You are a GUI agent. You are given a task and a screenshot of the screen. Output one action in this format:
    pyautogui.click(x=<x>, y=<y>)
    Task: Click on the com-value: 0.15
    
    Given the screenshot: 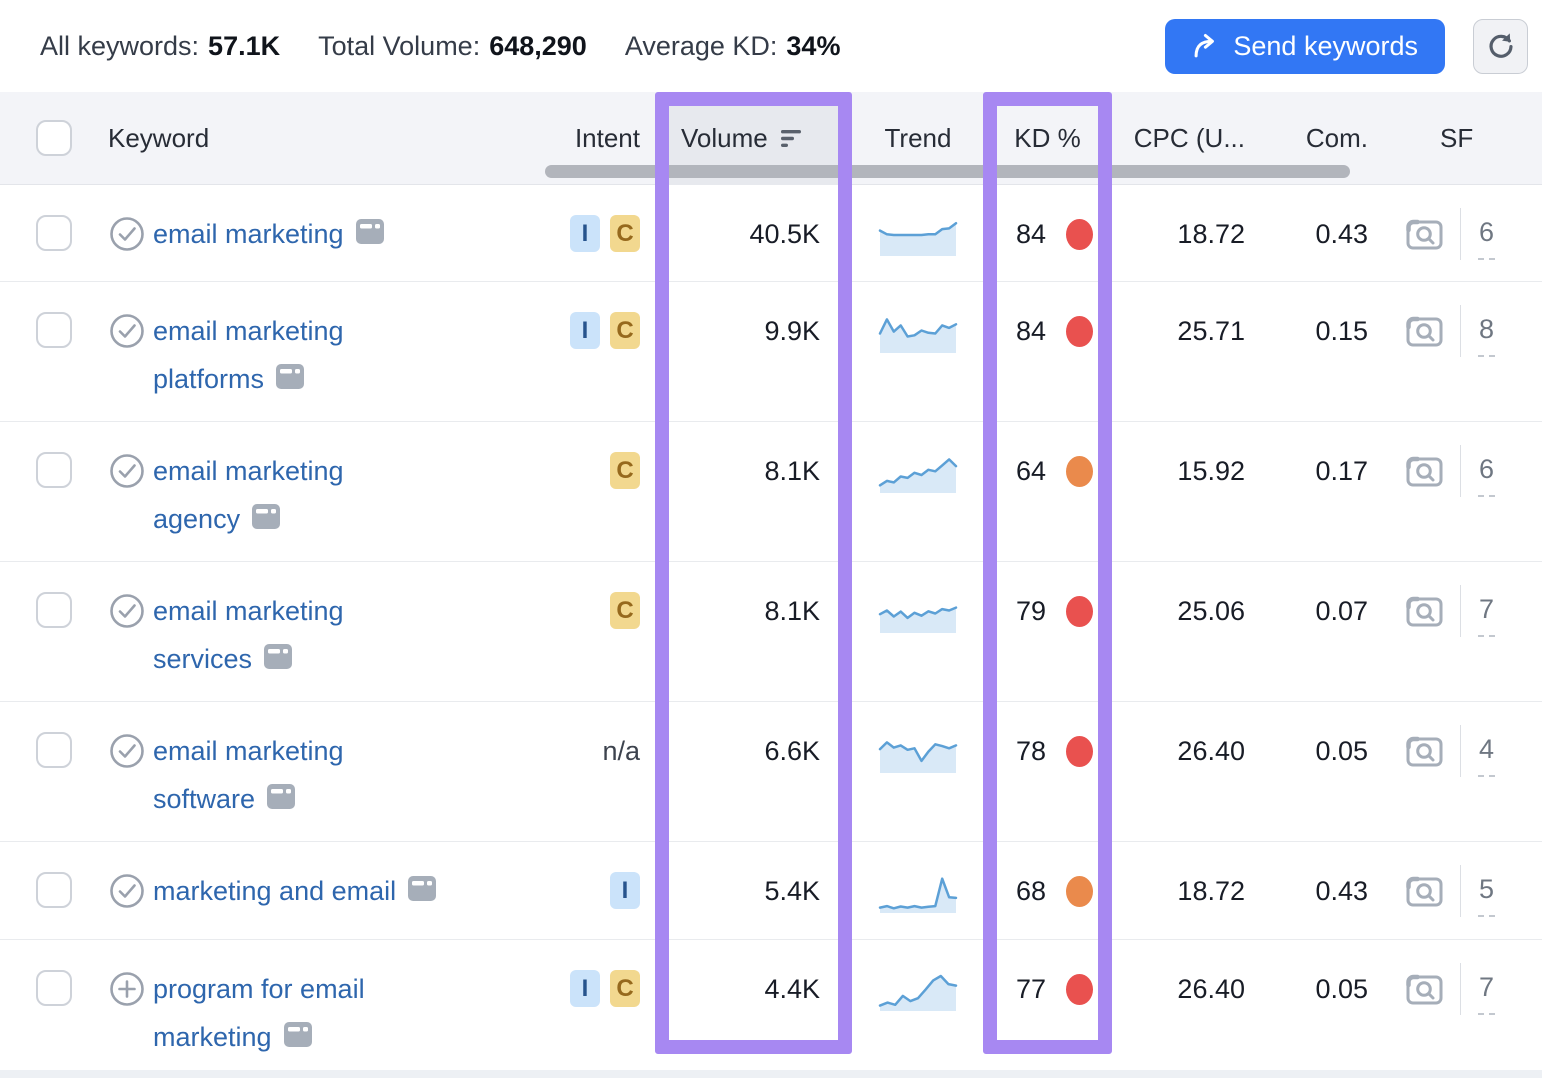 What is the action you would take?
    pyautogui.click(x=1341, y=331)
    